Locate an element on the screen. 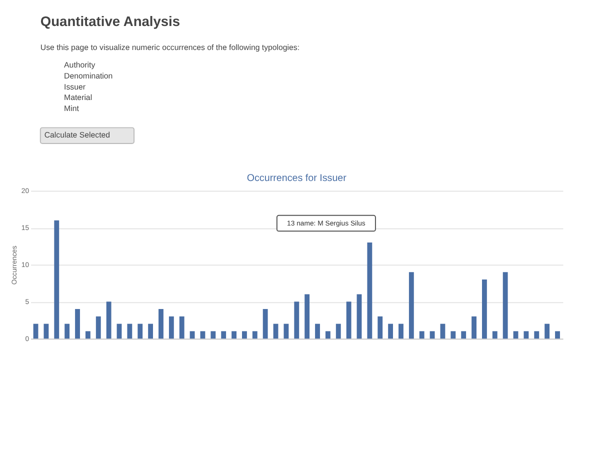 Image resolution: width=612 pixels, height=450 pixels. text: Material is located at coordinates (78, 97).